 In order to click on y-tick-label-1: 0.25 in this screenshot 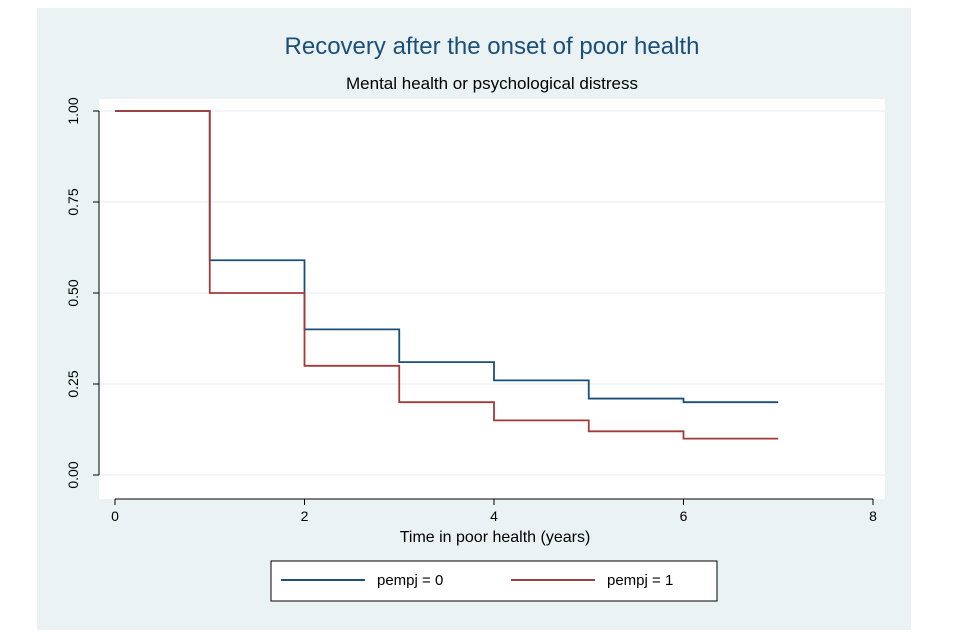, I will do `click(73, 383)`.